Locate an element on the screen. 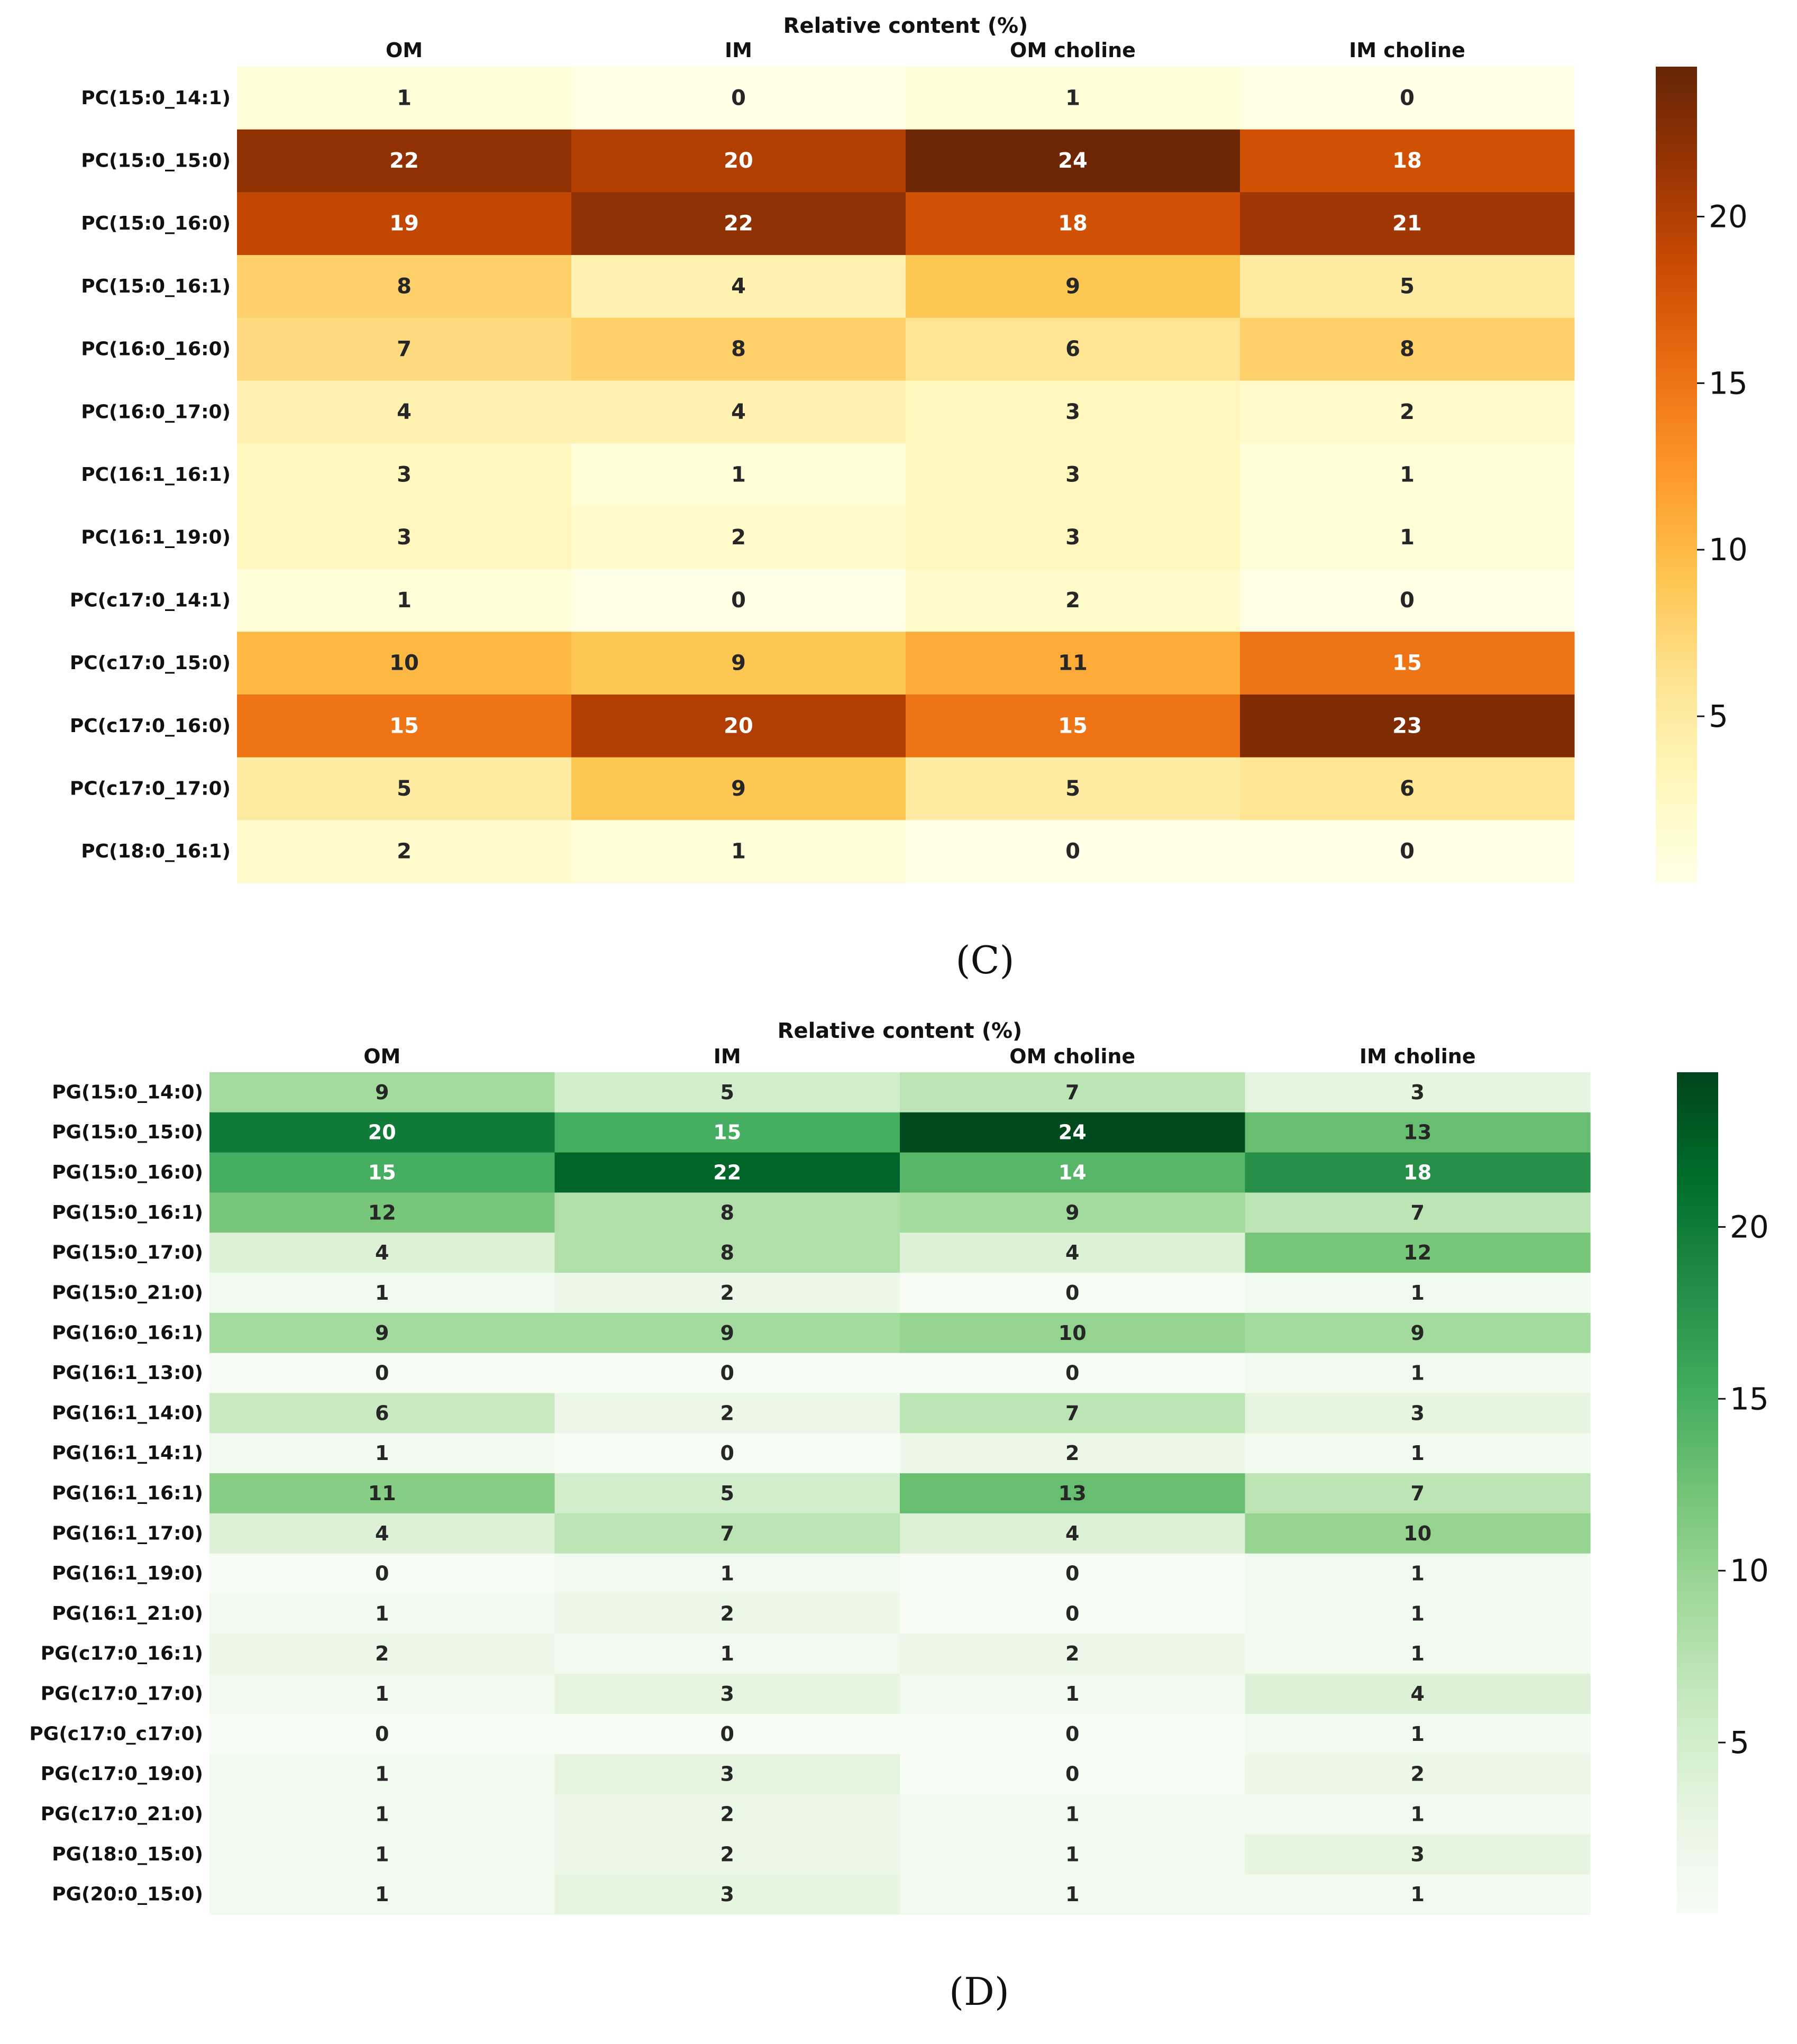 The image size is (1797, 2044). cell-value-label: 10 is located at coordinates (1073, 1333).